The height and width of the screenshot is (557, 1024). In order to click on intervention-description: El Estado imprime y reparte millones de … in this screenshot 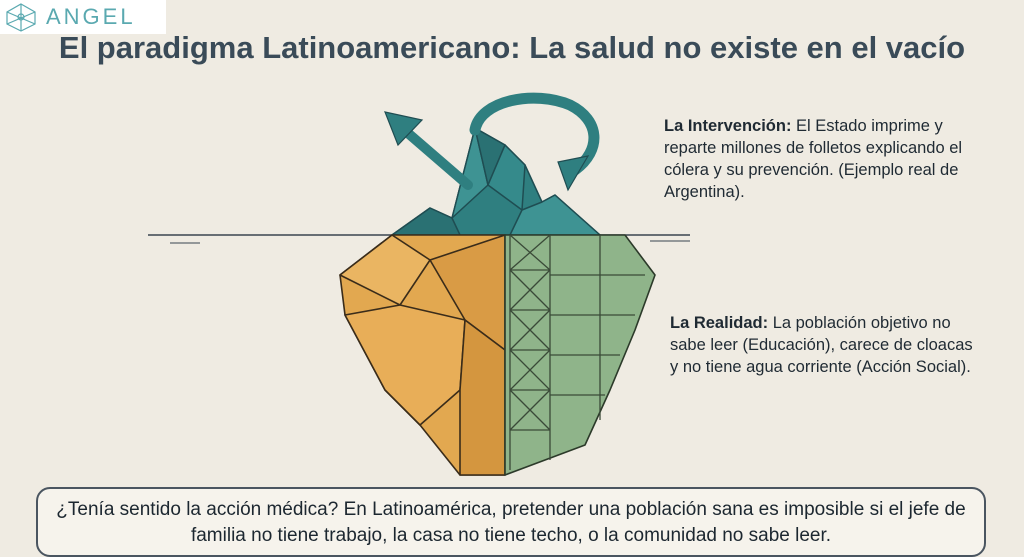, I will do `click(813, 159)`.